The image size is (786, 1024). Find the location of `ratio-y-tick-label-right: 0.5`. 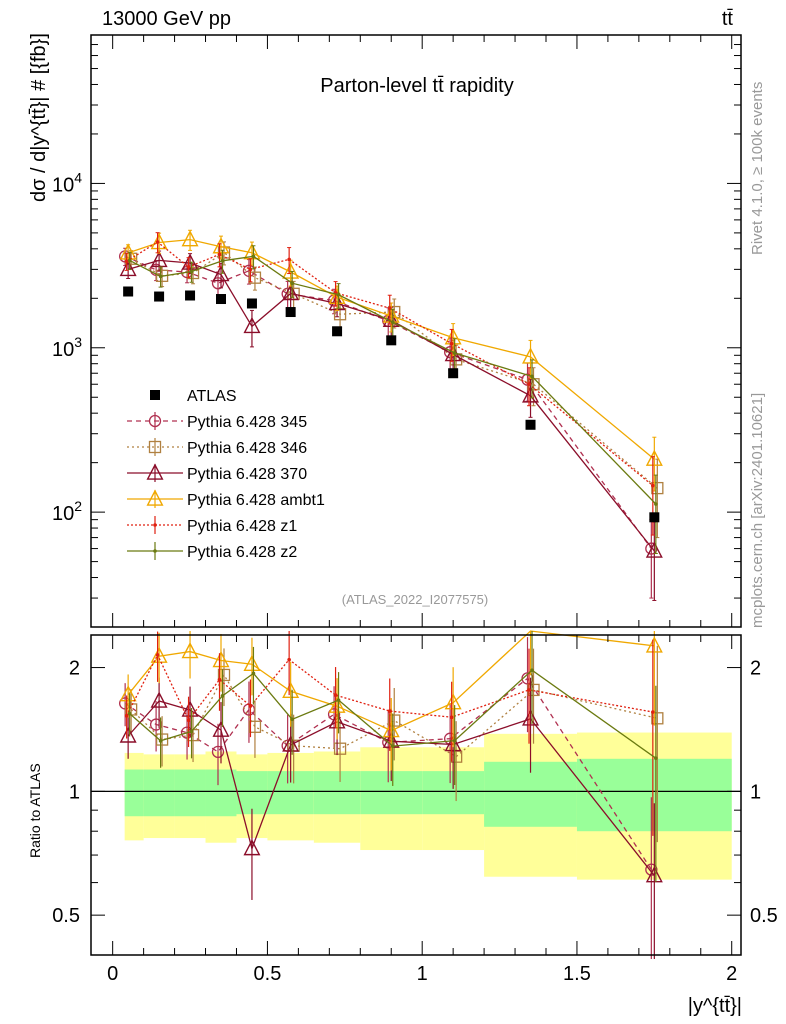

ratio-y-tick-label-right: 0.5 is located at coordinates (764, 916).